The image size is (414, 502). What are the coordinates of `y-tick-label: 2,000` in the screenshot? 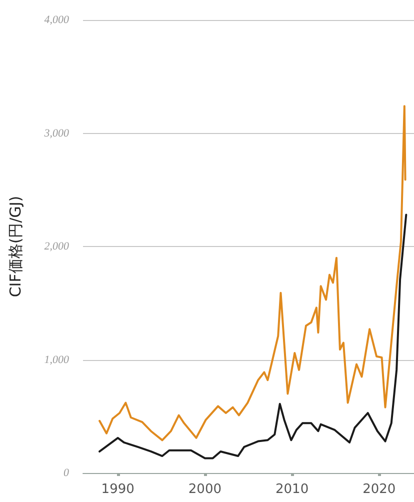 It's located at (57, 246).